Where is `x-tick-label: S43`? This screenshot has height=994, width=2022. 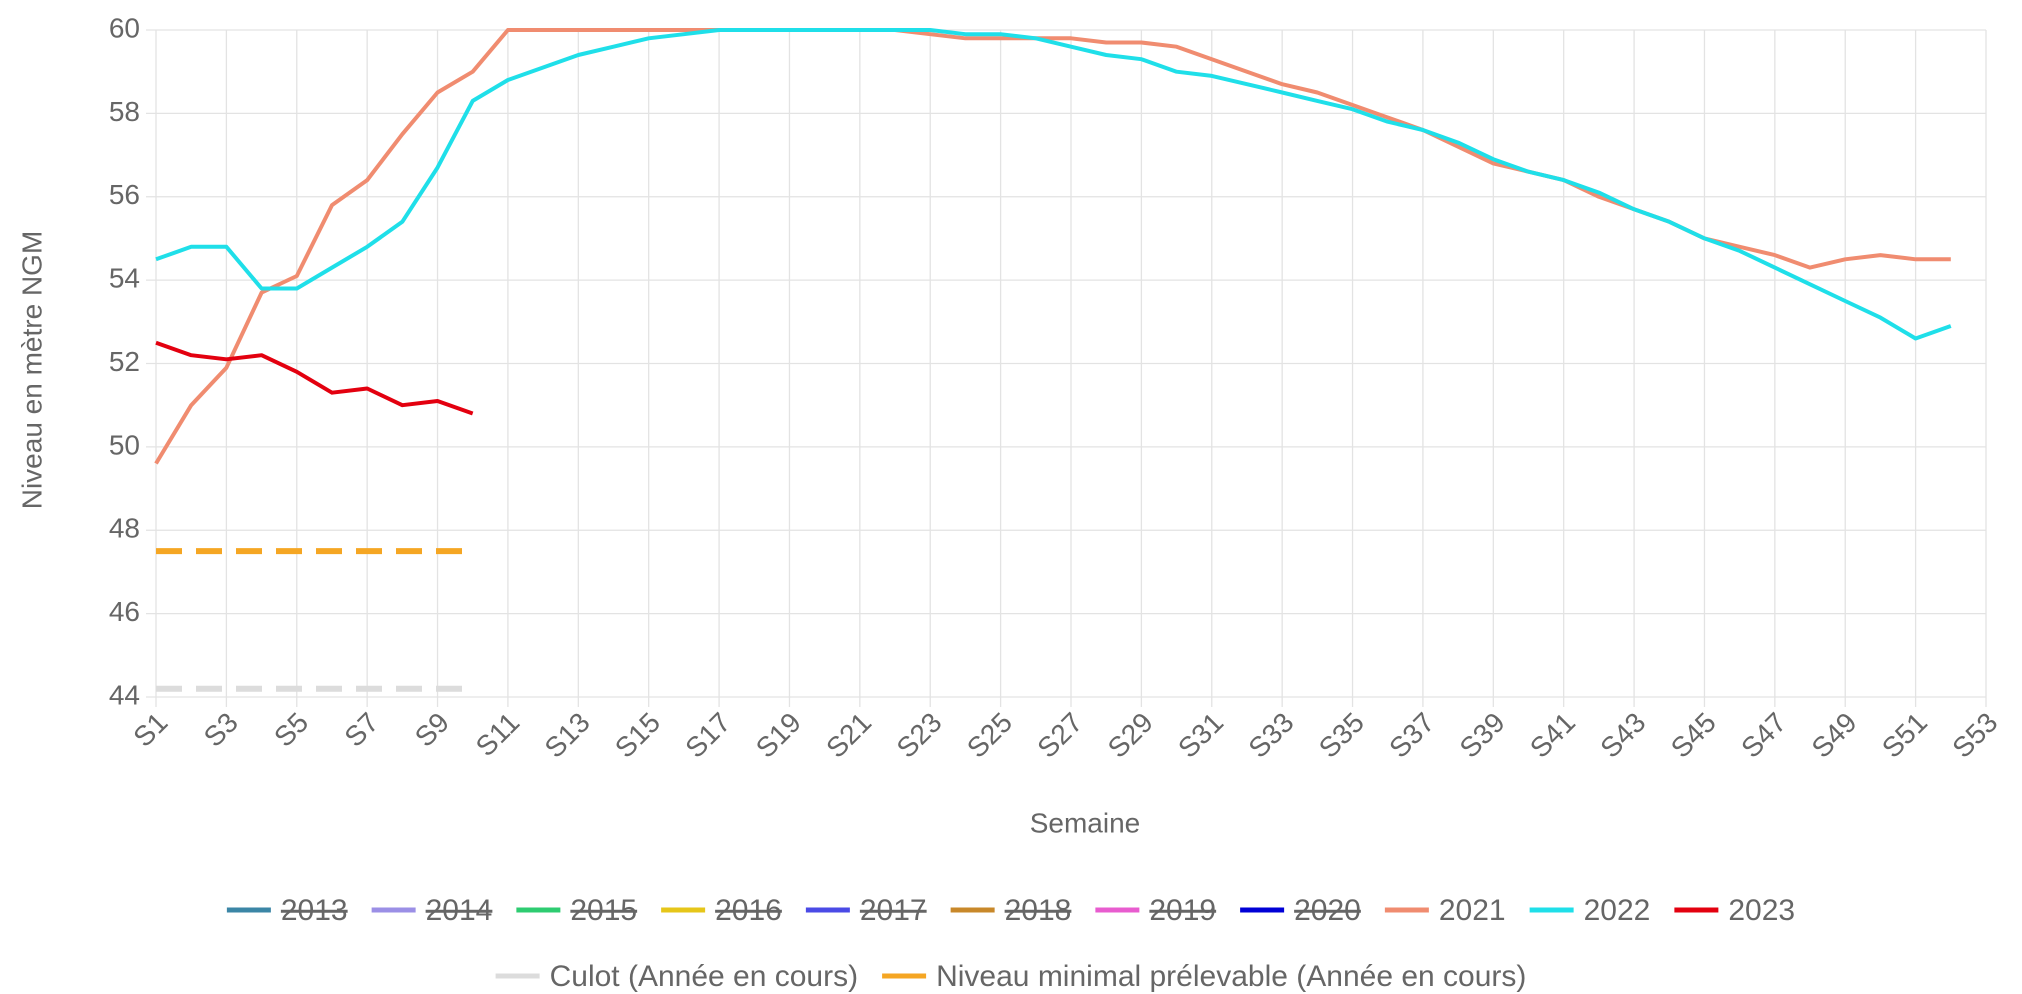 x-tick-label: S43 is located at coordinates (1622, 735).